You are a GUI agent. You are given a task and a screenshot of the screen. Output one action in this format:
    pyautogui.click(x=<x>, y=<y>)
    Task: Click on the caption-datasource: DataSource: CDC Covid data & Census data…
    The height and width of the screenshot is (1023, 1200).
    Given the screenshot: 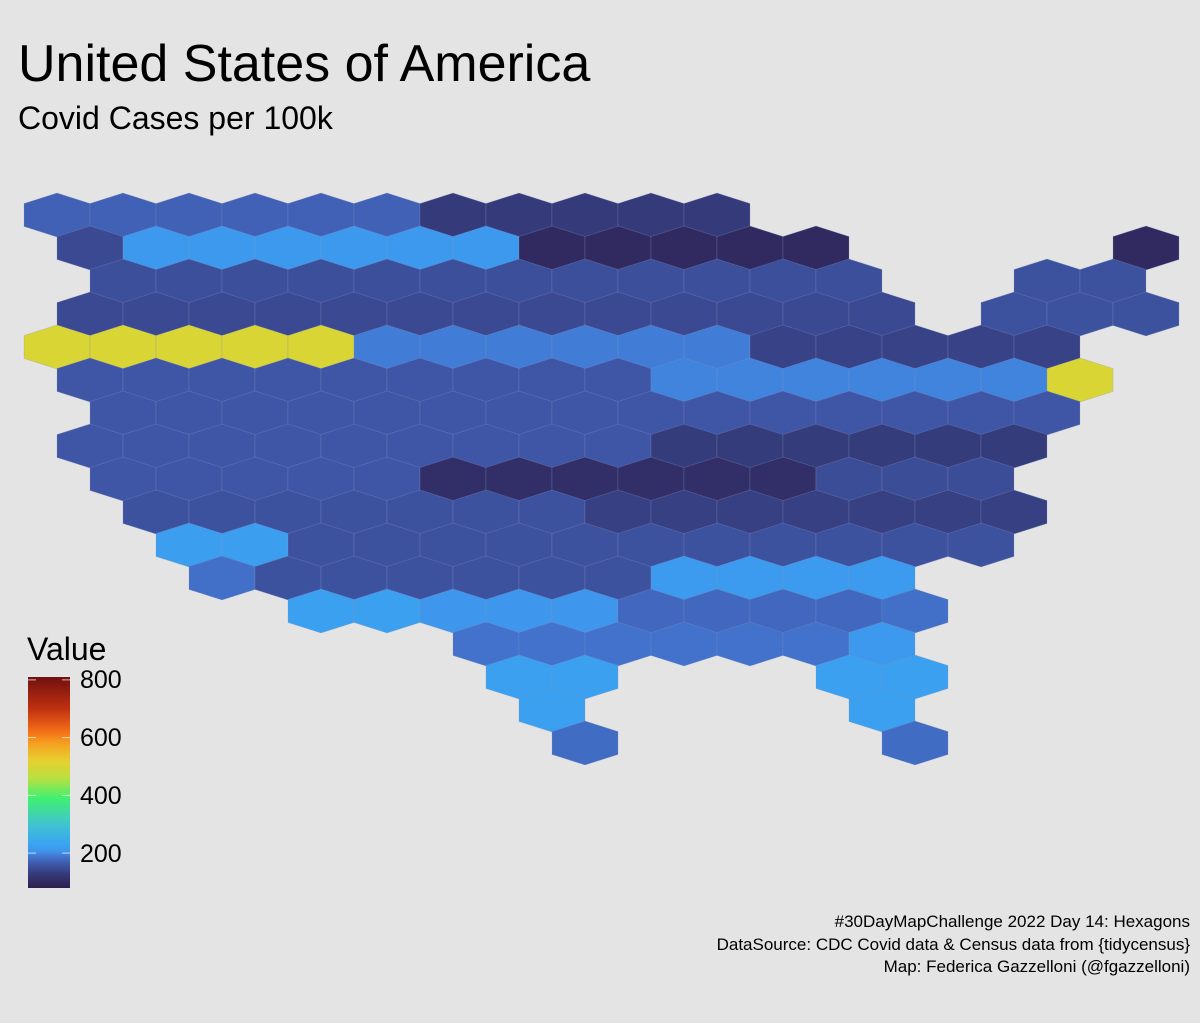 What is the action you would take?
    pyautogui.click(x=953, y=944)
    